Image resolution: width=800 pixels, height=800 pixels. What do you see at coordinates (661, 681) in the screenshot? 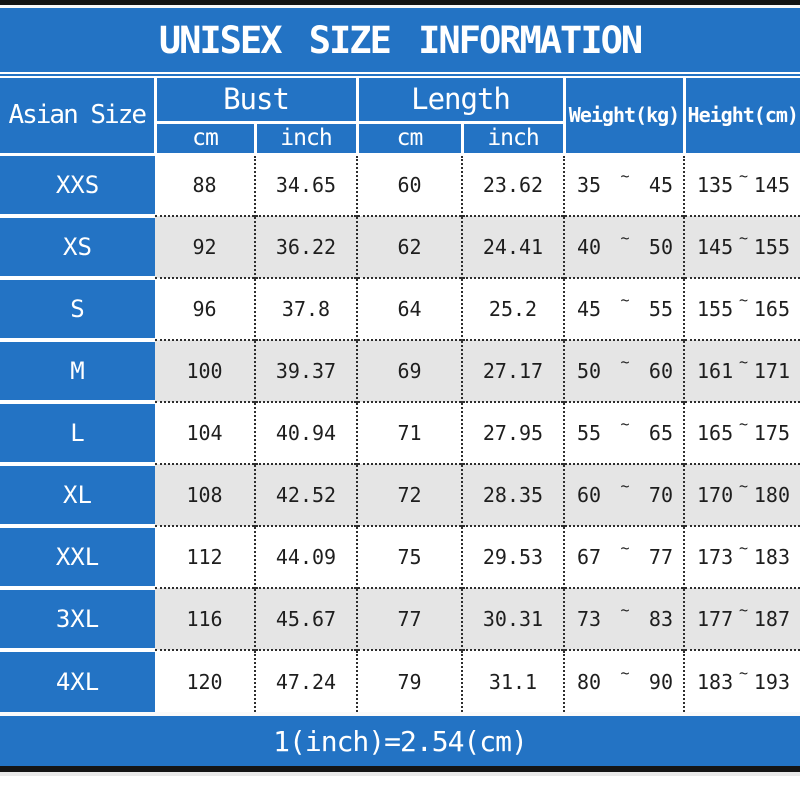
I see `weight-max-value: 90` at bounding box center [661, 681].